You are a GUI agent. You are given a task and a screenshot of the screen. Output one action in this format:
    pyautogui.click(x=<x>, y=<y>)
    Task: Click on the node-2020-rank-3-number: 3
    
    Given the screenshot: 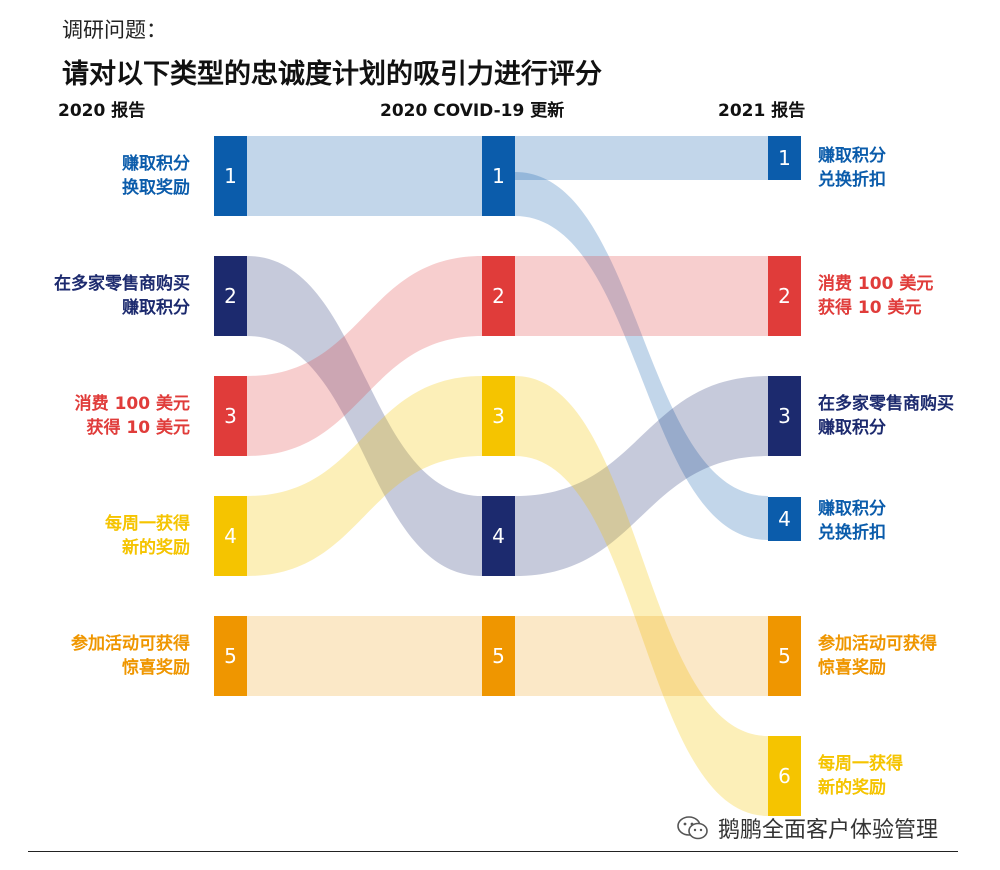 What is the action you would take?
    pyautogui.click(x=230, y=416)
    